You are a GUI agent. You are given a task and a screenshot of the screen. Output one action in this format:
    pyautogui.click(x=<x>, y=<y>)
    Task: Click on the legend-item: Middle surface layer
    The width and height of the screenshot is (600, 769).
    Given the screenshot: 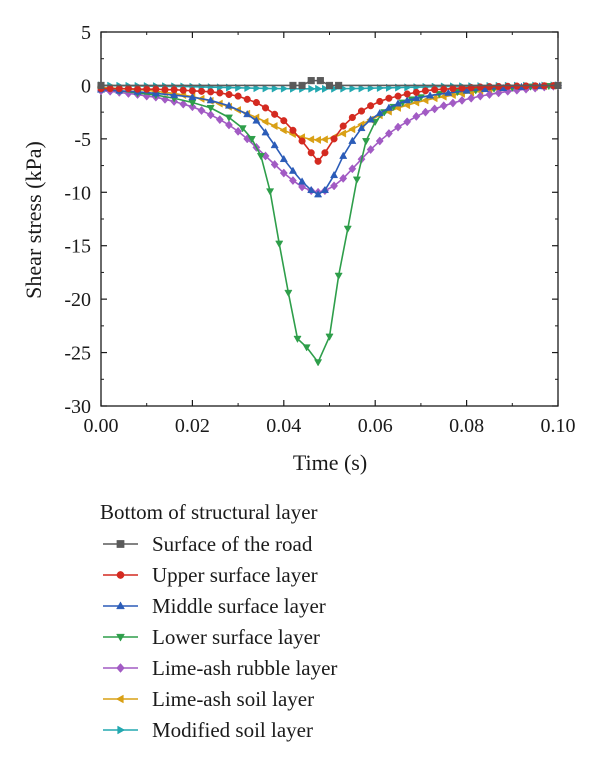 What is the action you would take?
    pyautogui.click(x=214, y=606)
    